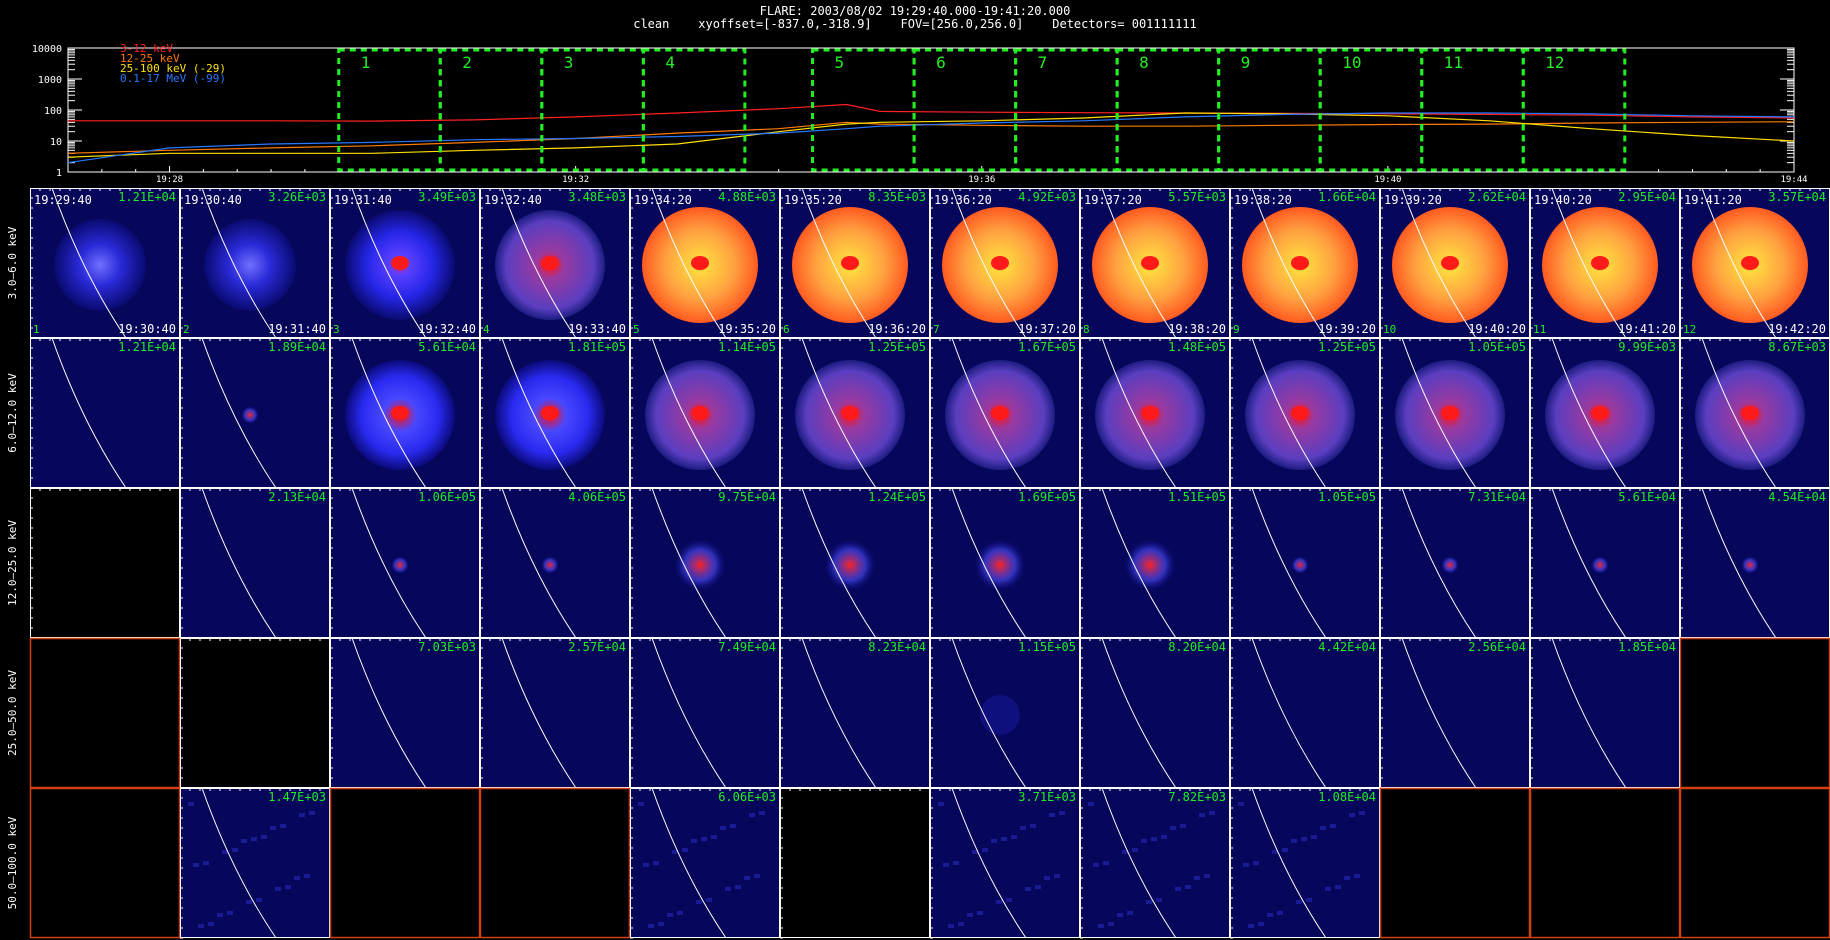 This screenshot has height=940, width=1830. I want to click on cell-max-value: 4.92E+03, so click(1047, 197).